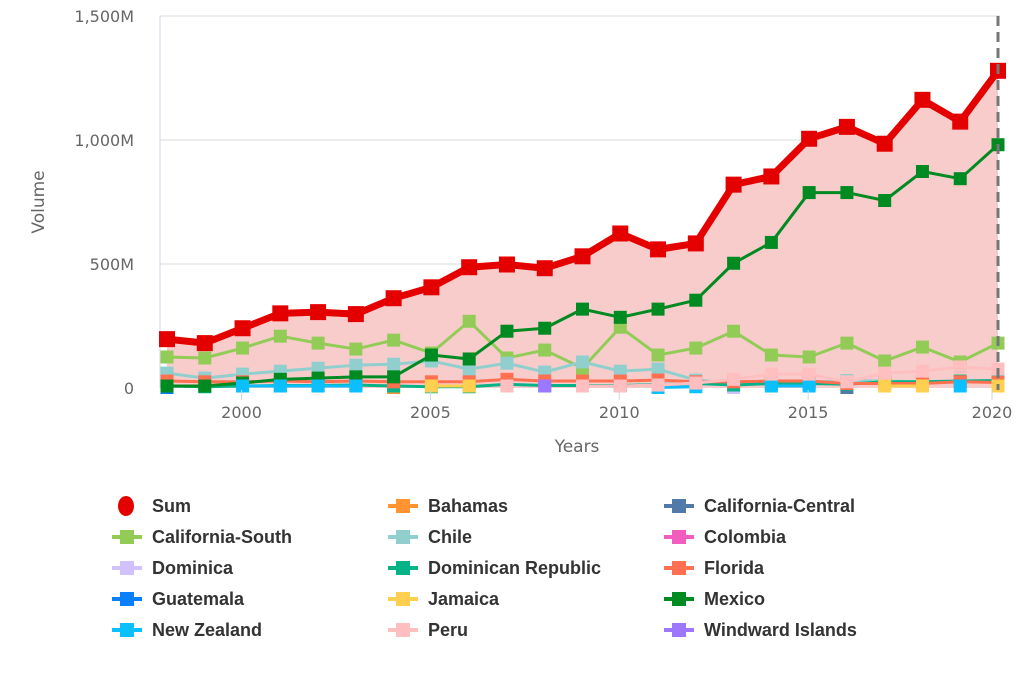  I want to click on series-jamaica, so click(714, 386).